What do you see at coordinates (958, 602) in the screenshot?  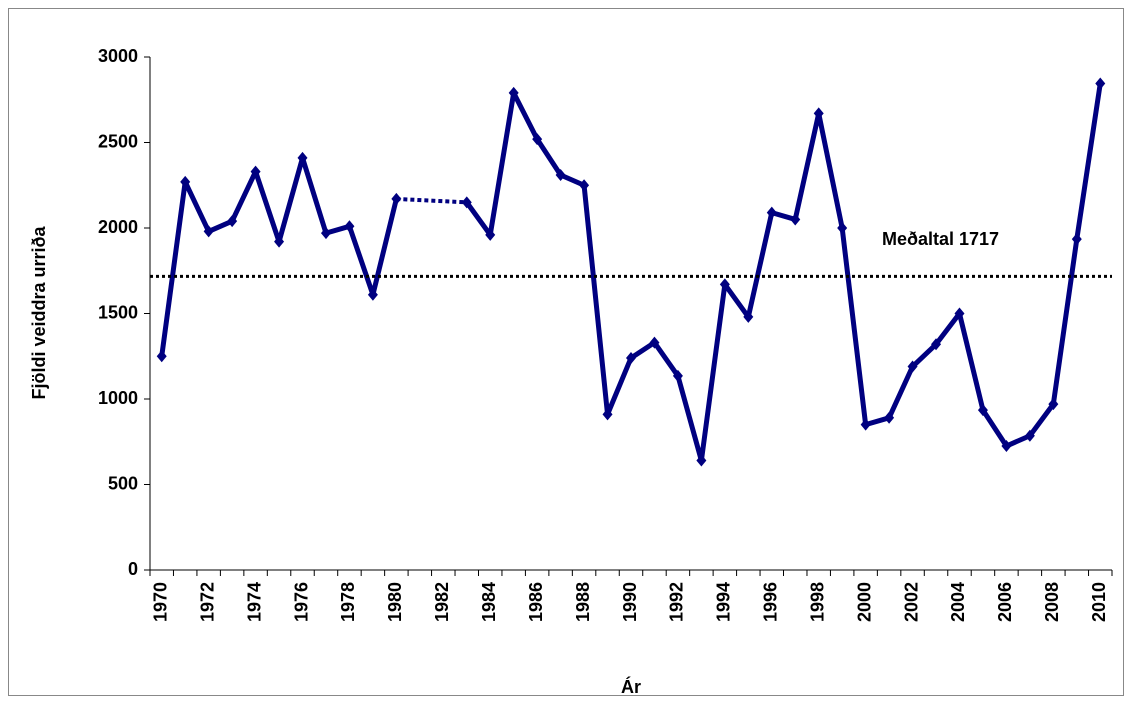 I see `x-tick-label: 2004` at bounding box center [958, 602].